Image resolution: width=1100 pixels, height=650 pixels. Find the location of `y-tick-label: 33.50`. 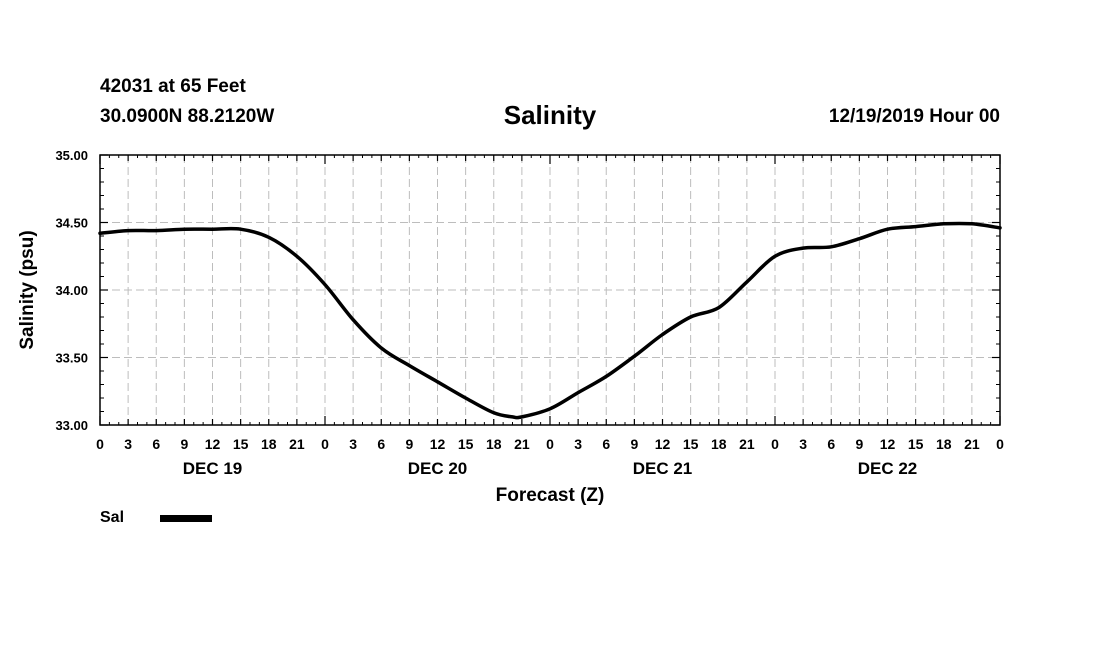

y-tick-label: 33.50 is located at coordinates (71, 358).